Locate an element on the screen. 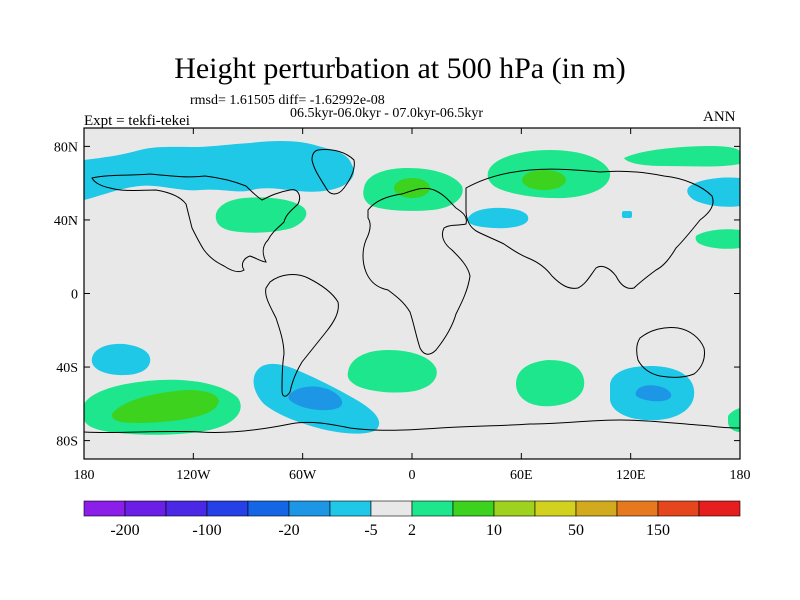  coast-australia is located at coordinates (670, 352).